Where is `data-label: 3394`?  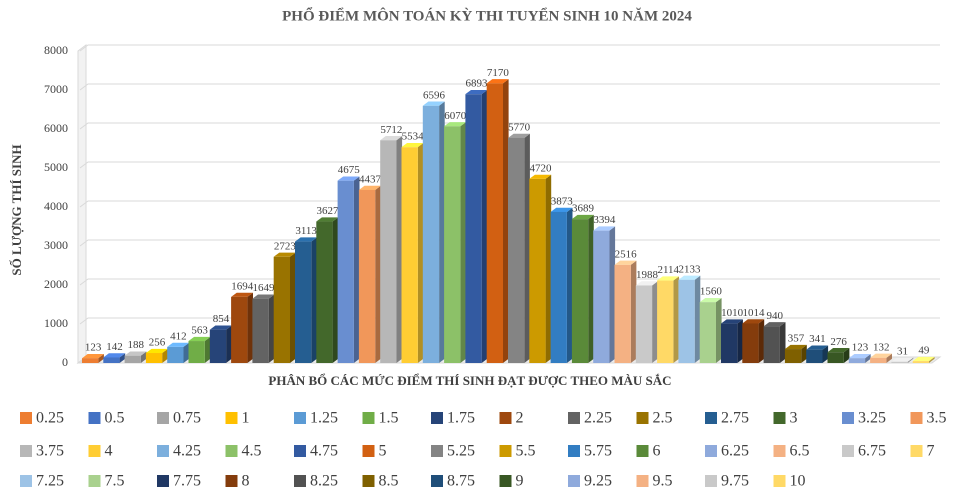
data-label: 3394 is located at coordinates (604, 220).